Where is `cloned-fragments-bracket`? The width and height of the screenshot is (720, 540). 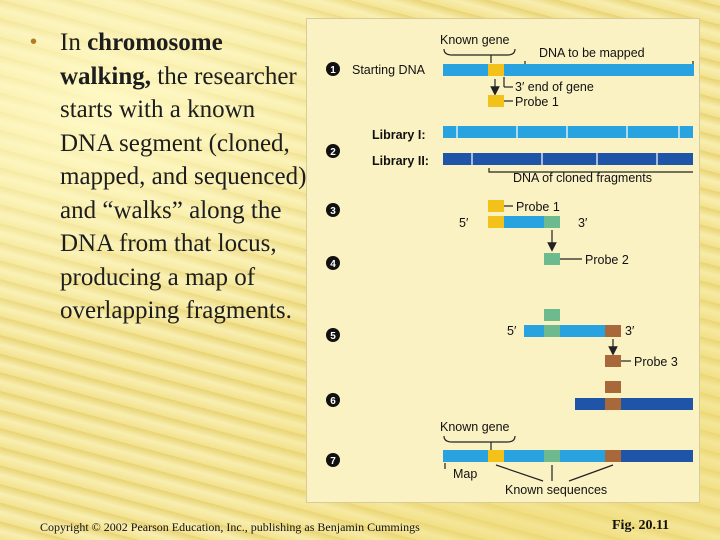
cloned-fragments-bracket is located at coordinates (590, 170).